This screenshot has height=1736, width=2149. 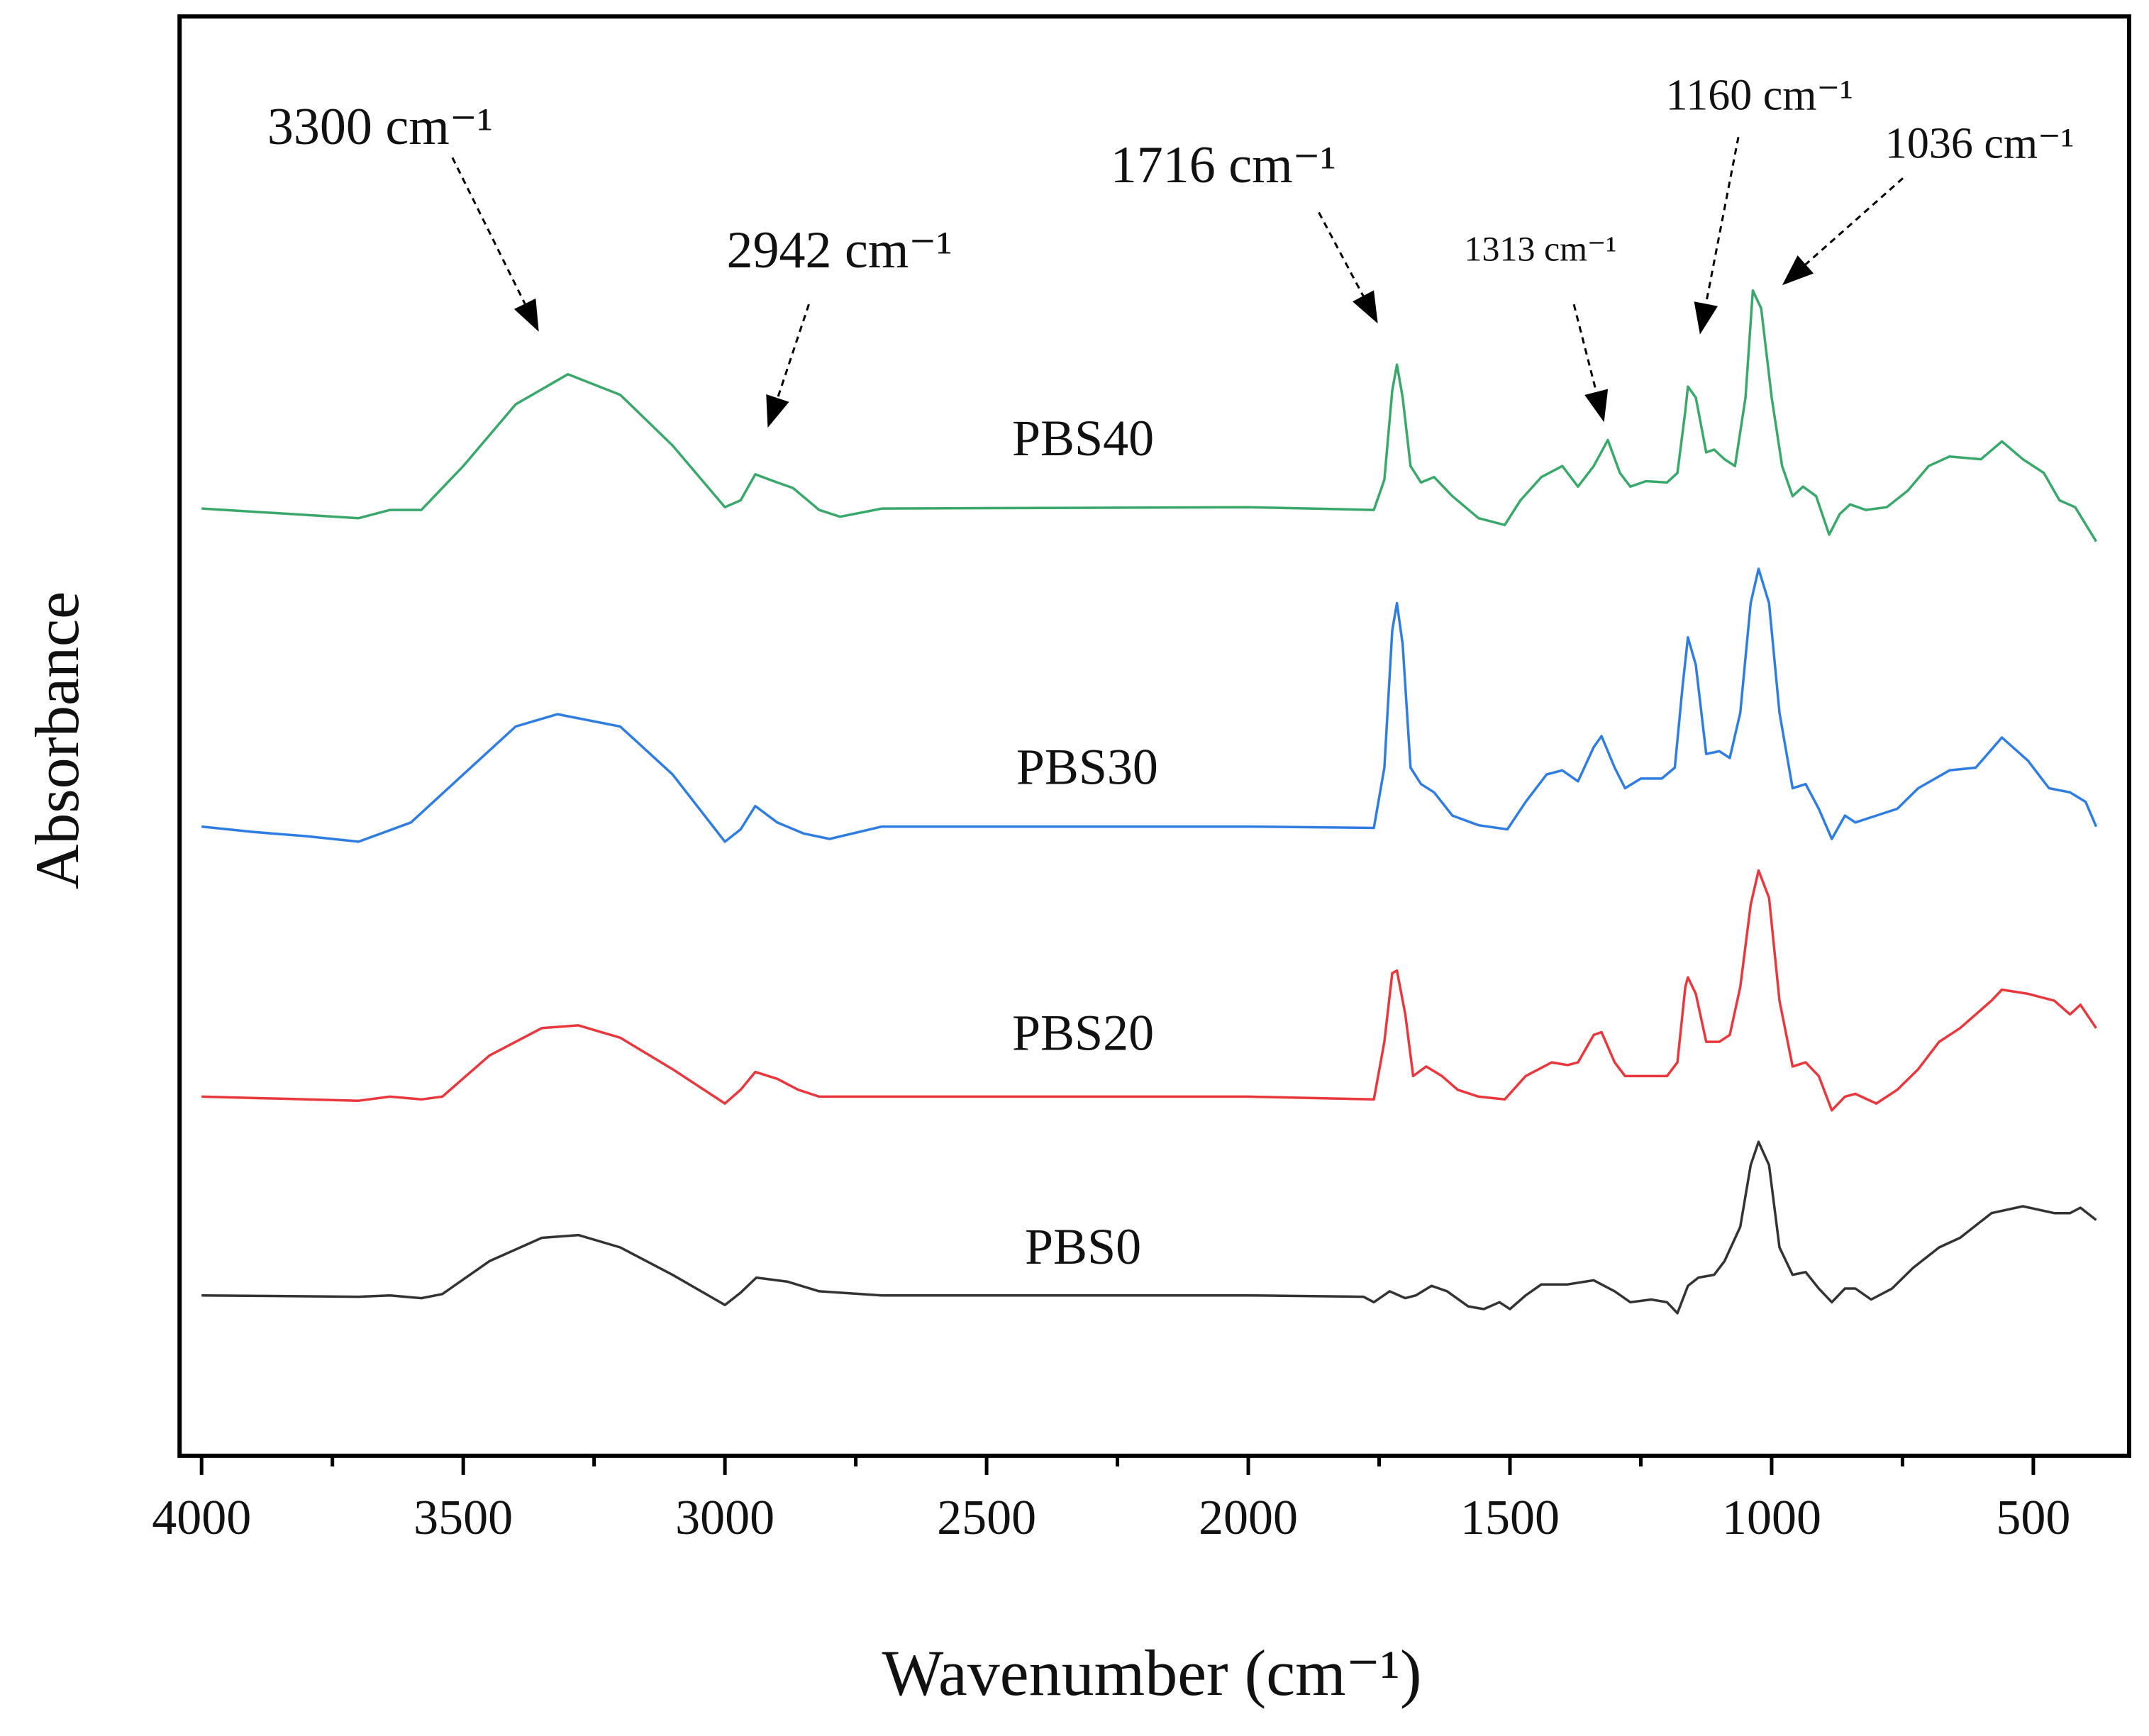 I want to click on x-tick-label: 2000, so click(x=1248, y=1518).